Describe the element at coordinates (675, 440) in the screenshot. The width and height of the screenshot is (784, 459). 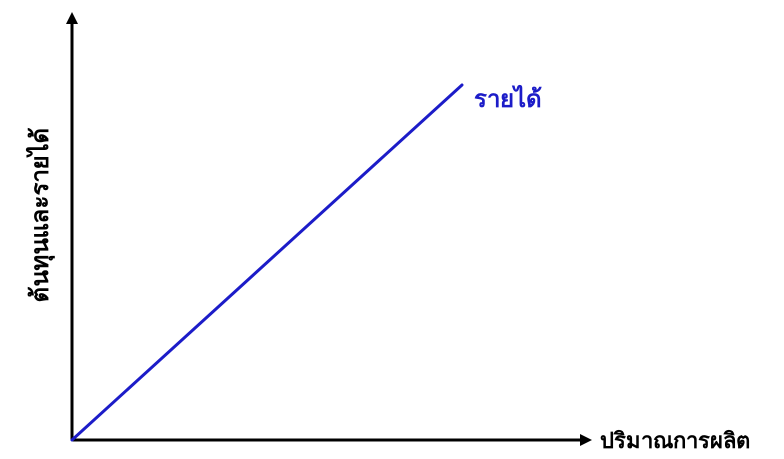
I see `x-axis-title: ปริมาณการผลิต` at that location.